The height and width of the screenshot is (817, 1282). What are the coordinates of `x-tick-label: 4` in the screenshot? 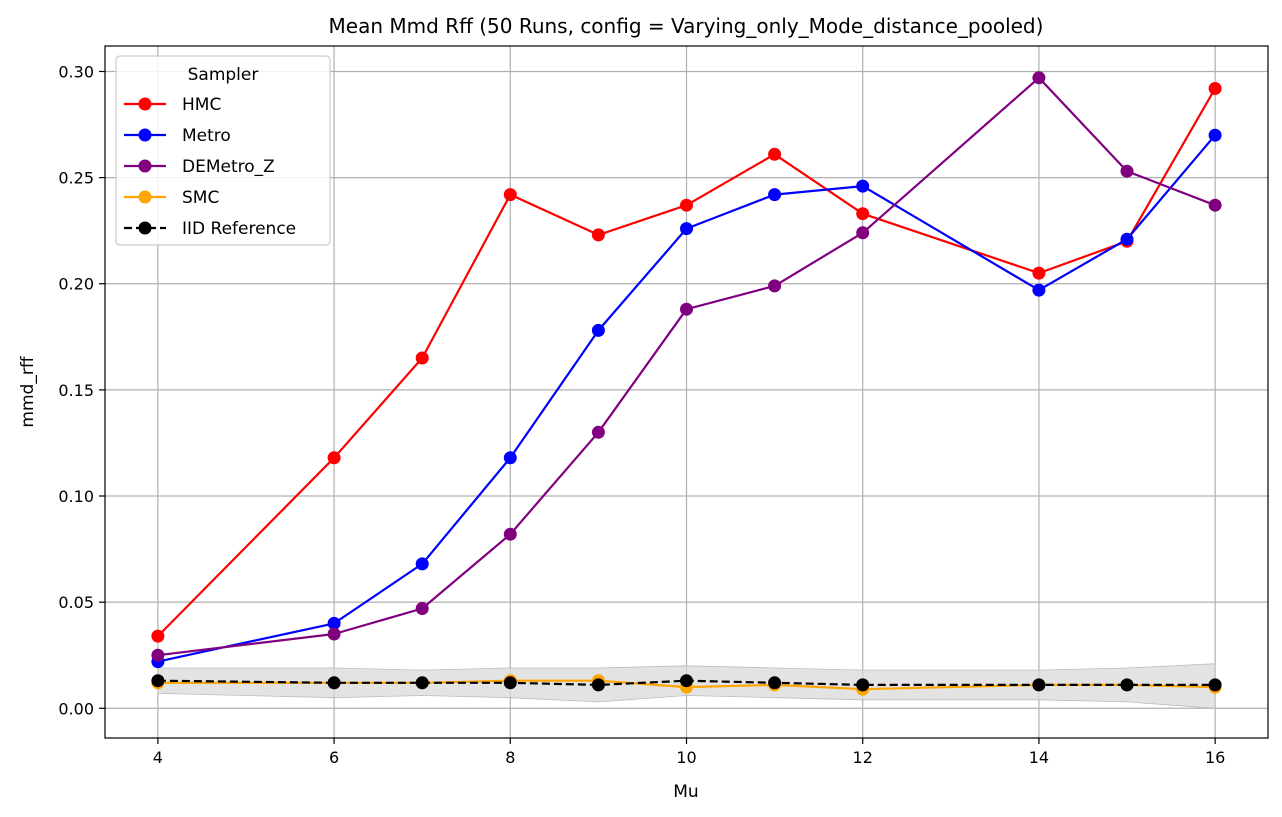 It's located at (158, 757).